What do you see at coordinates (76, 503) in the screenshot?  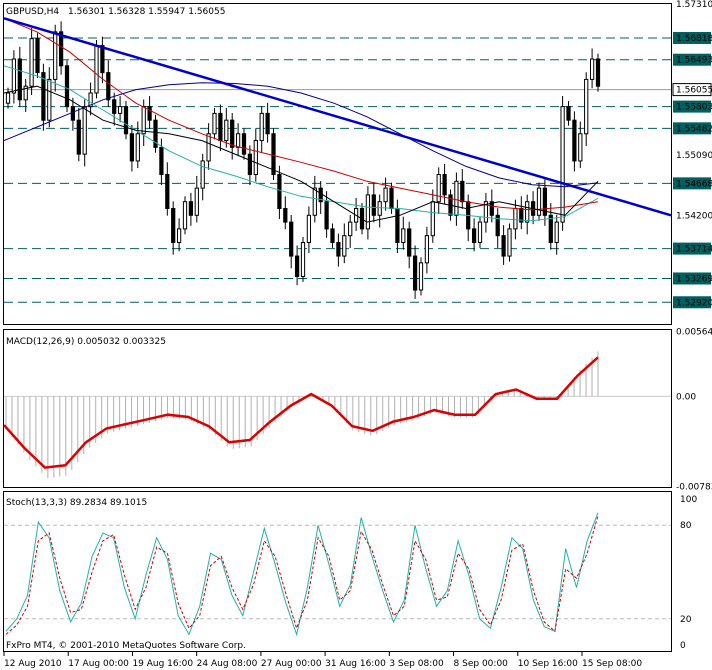 I see `stoch-title: Stoch(13,3,3) 89.2834 89.1015` at bounding box center [76, 503].